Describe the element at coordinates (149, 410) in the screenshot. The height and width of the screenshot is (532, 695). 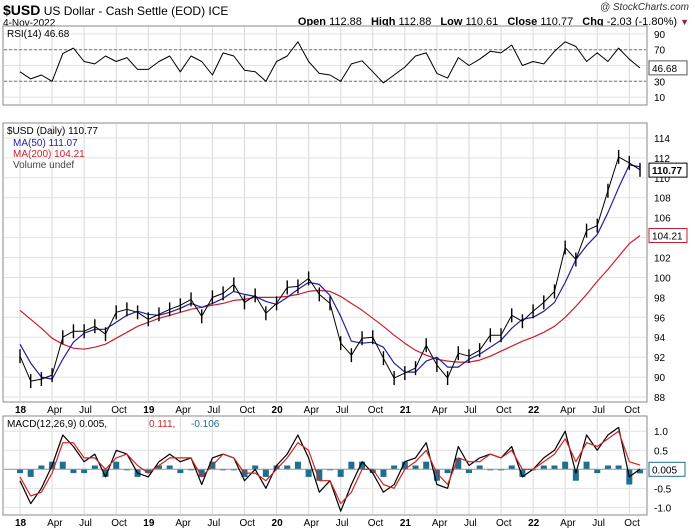
I see `price-x-tick-label: 19` at that location.